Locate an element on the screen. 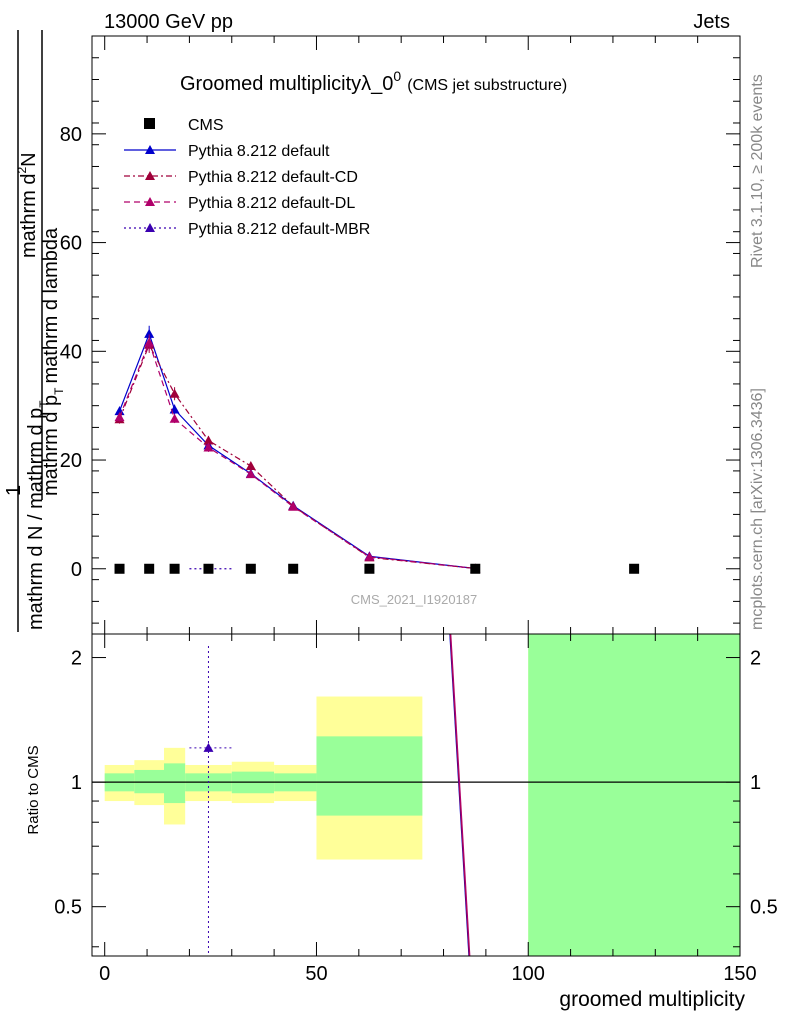 This screenshot has width=786, height=1024. legend-marker-cd is located at coordinates (150, 175).